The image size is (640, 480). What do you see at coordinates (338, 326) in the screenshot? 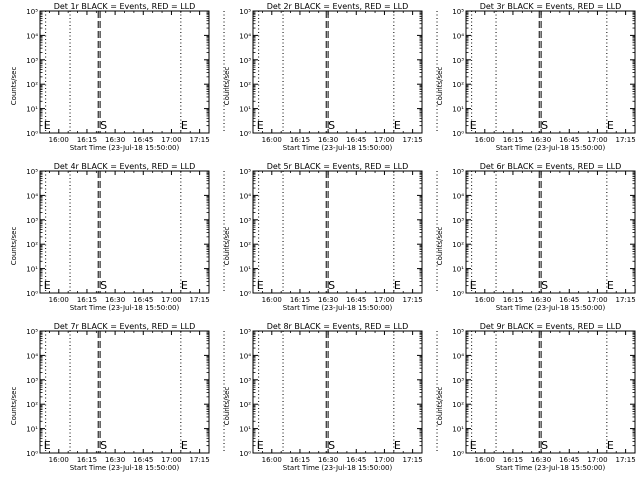
I see `panel-title: Det 8r BLACK = Events, RED = LLD` at bounding box center [338, 326].